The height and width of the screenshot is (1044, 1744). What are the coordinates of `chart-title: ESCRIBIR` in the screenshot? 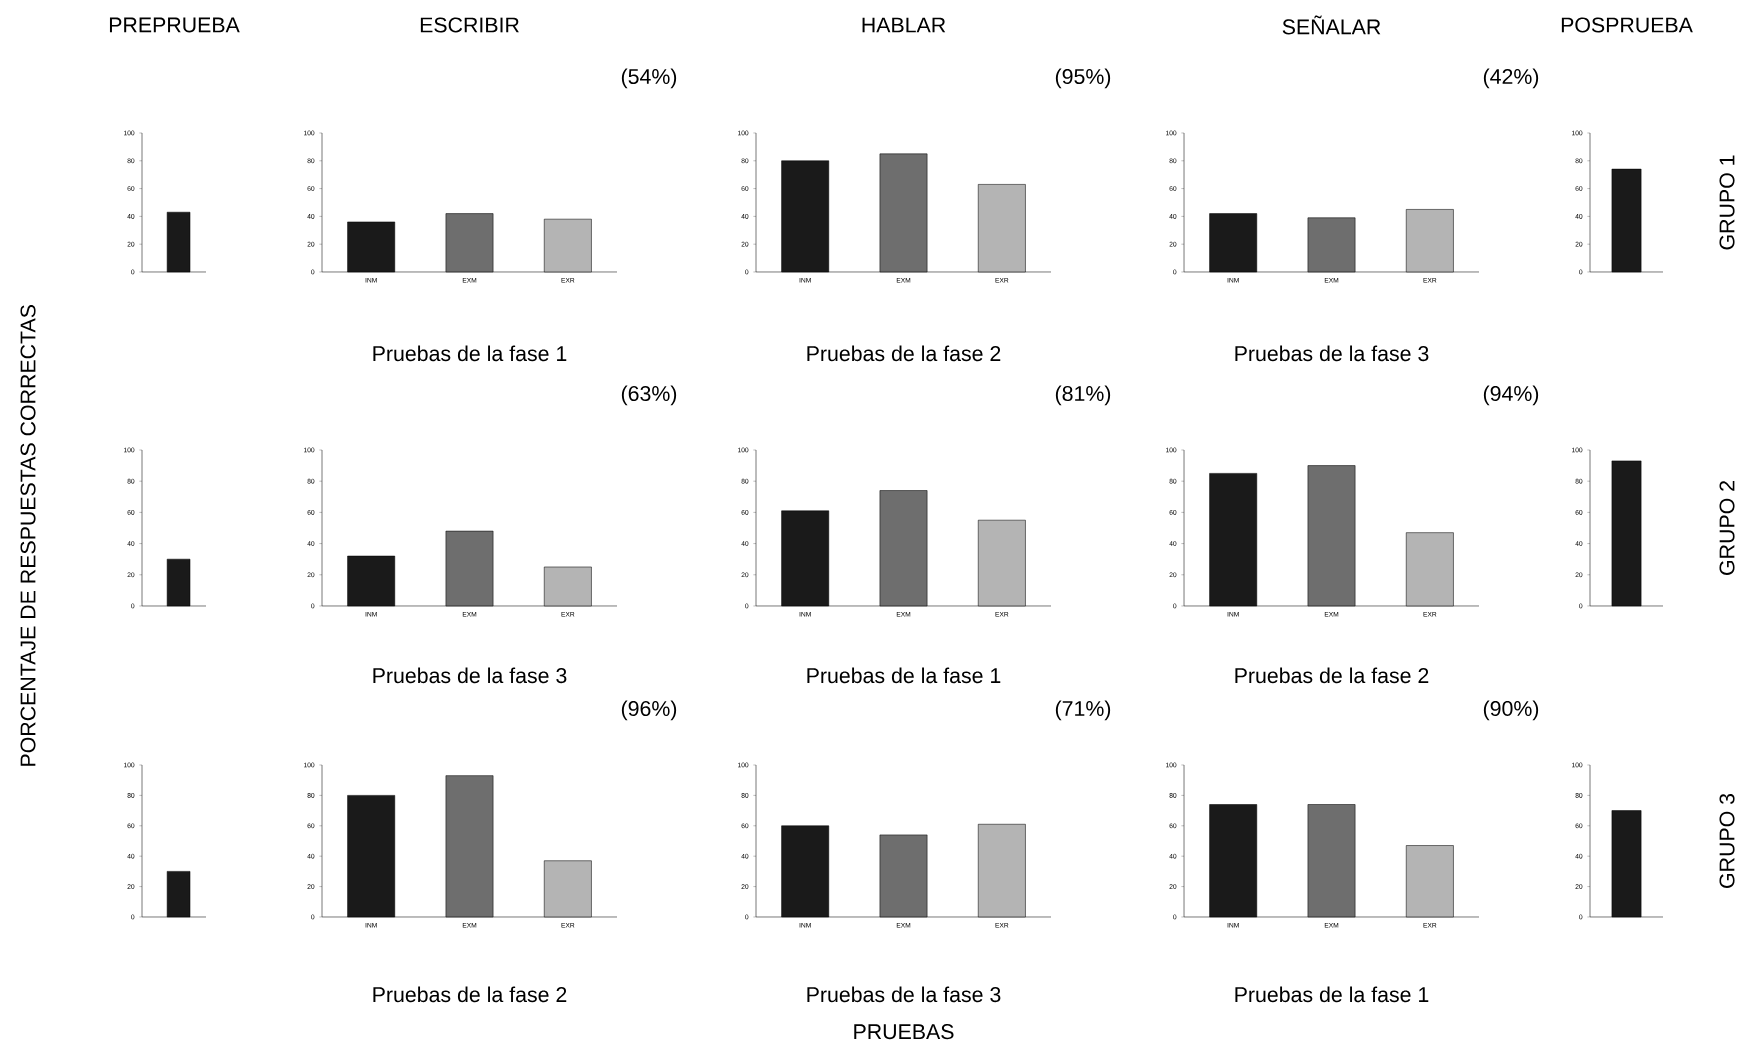 It's located at (469, 25).